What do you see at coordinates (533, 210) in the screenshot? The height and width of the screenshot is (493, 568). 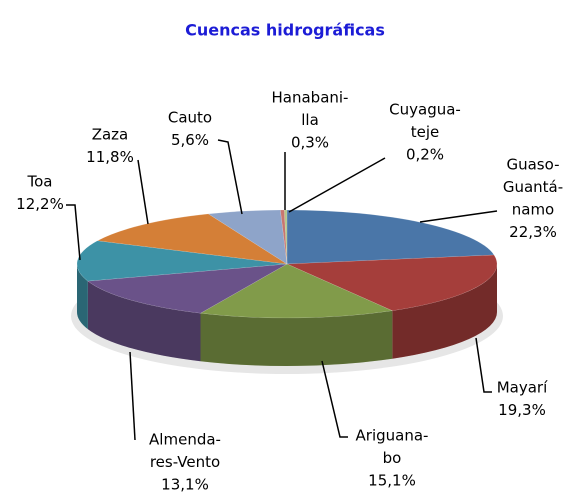 I see `slice-label: namo` at bounding box center [533, 210].